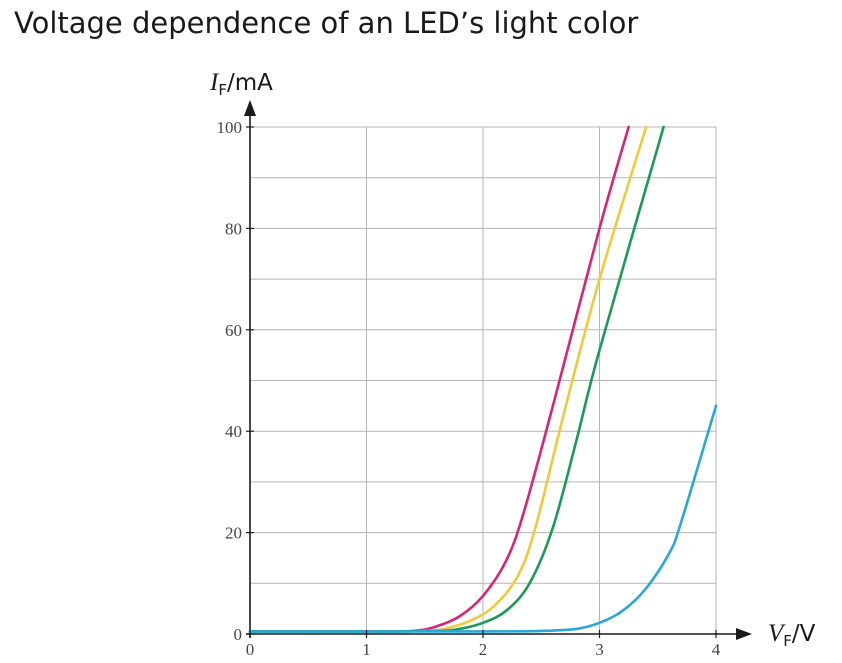 The width and height of the screenshot is (842, 663). Describe the element at coordinates (483, 649) in the screenshot. I see `x-tick-label: 2` at that location.